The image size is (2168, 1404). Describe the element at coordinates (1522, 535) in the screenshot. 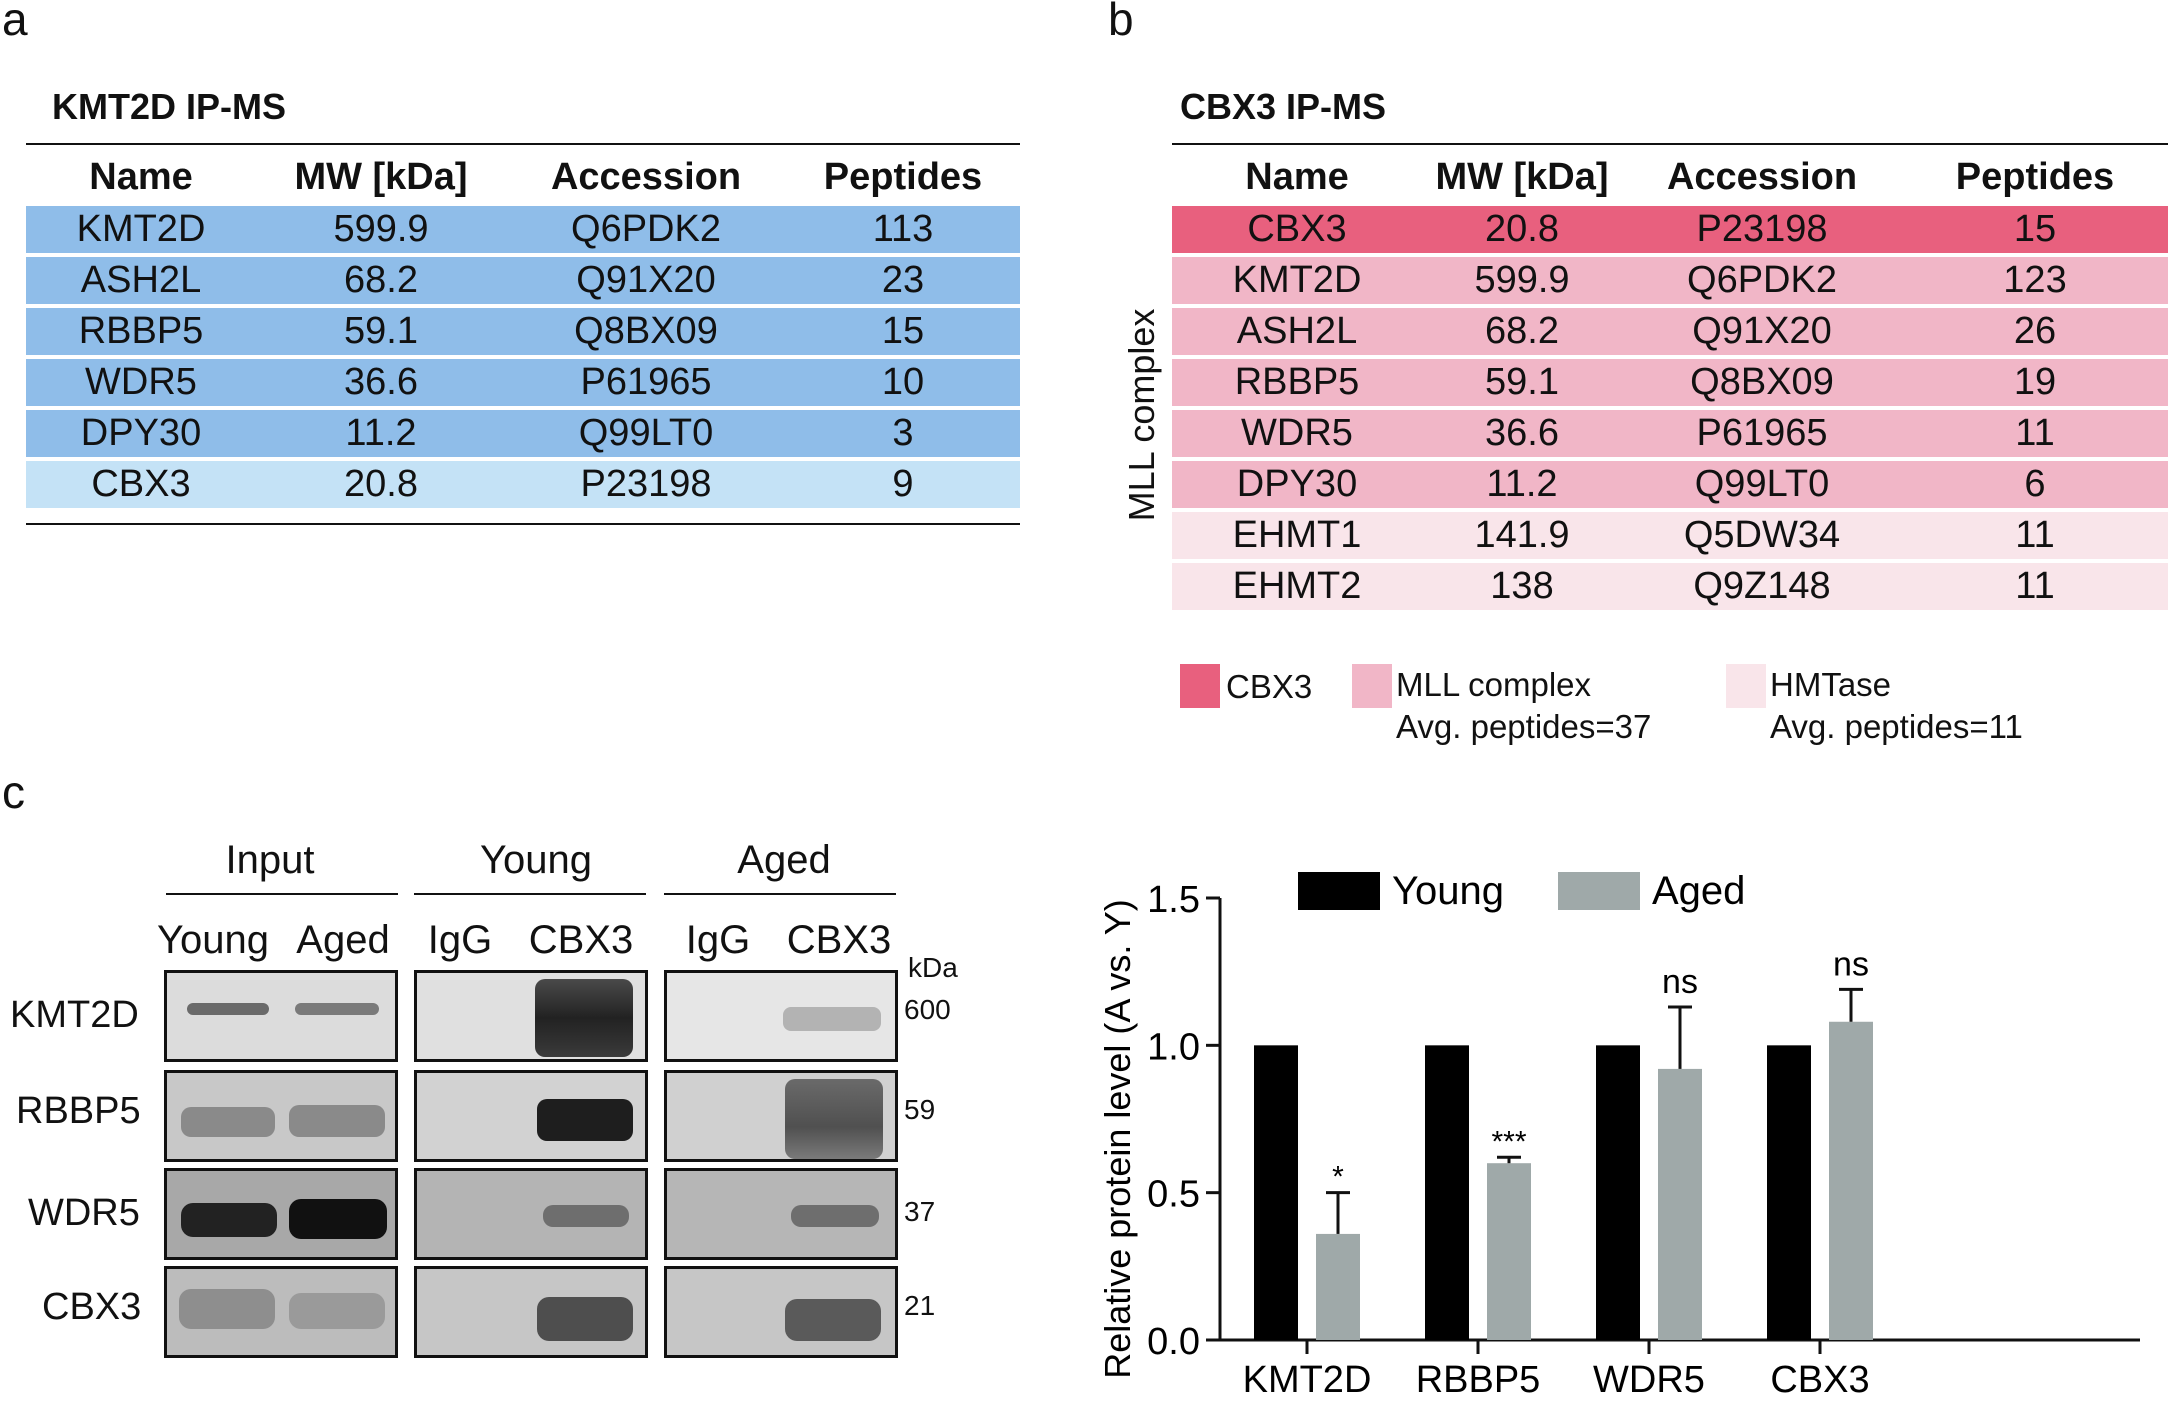

I see `table-cell-mw: 141.9` at that location.